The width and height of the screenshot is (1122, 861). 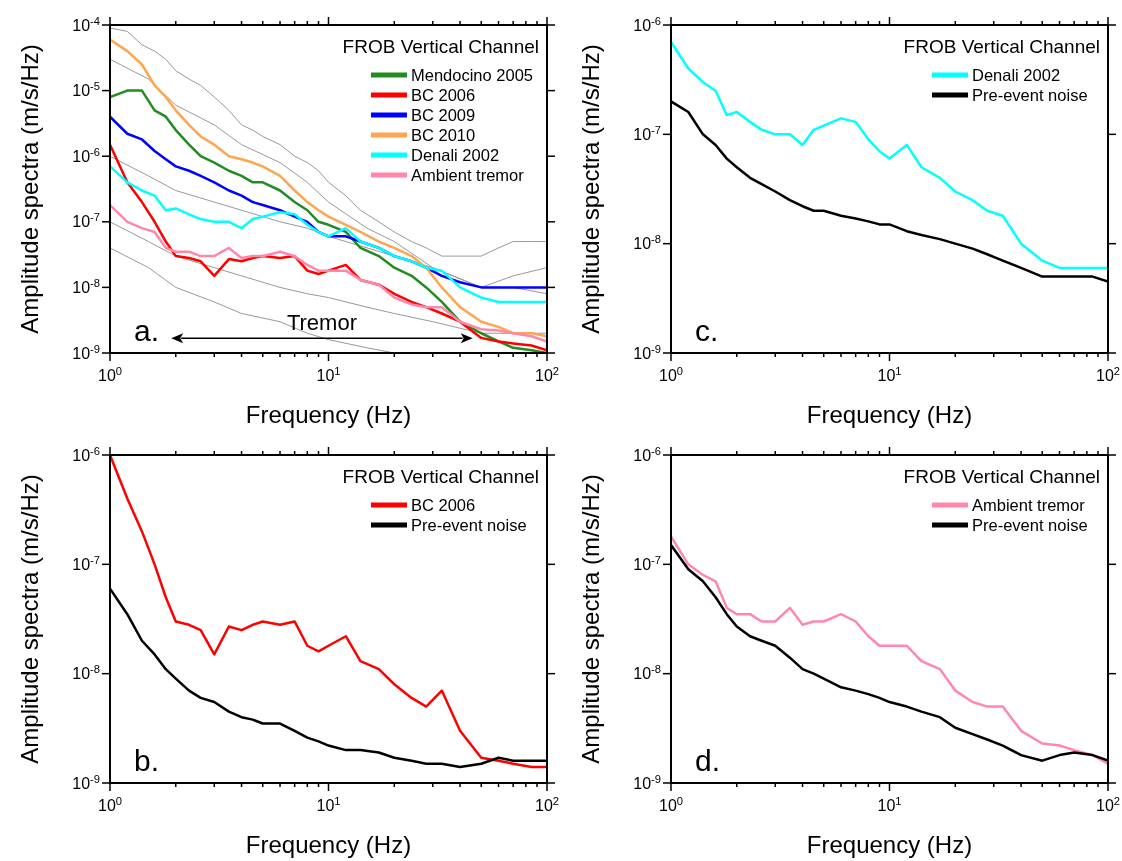 What do you see at coordinates (443, 134) in the screenshot?
I see `legend-label: BC 2010` at bounding box center [443, 134].